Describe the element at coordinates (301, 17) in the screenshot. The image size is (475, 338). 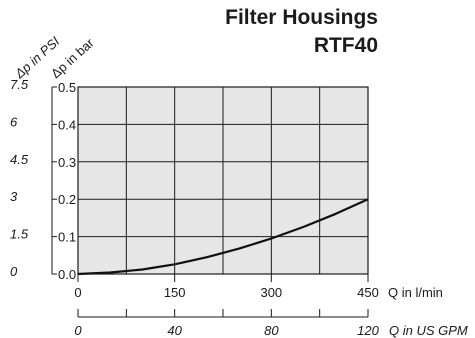
I see `chart-title-line1: Filter Housings` at that location.